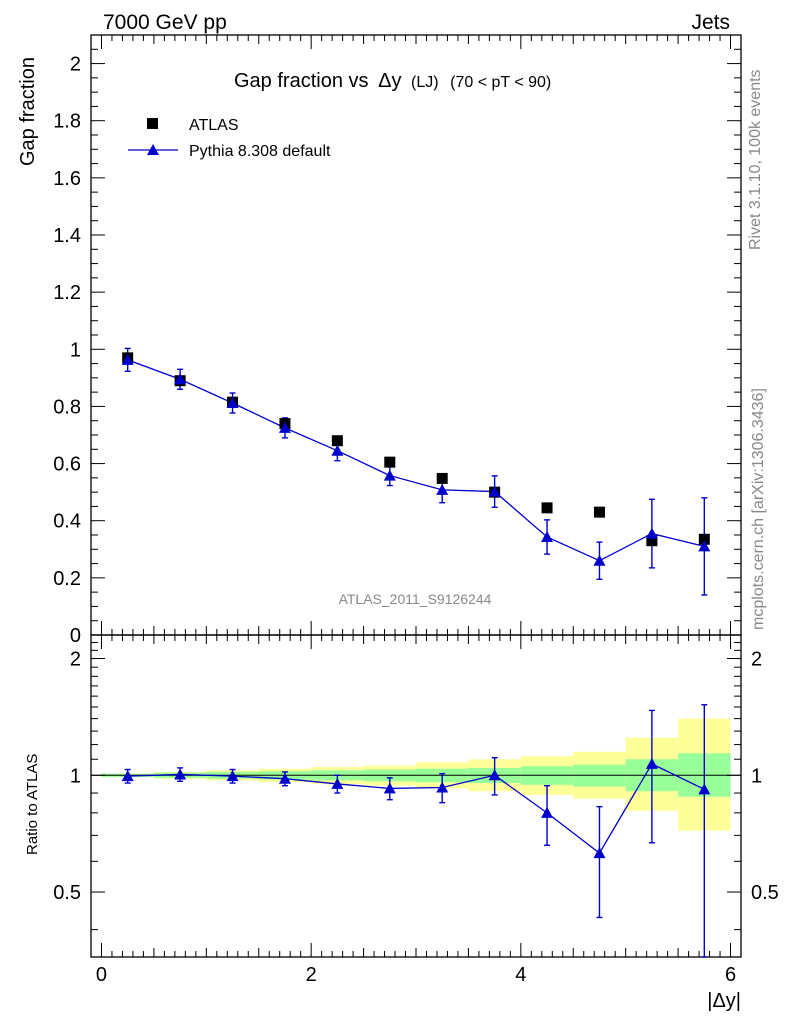 The image size is (786, 1024). I want to click on legend-pythia-label: Pythia 8.308 default, so click(260, 151).